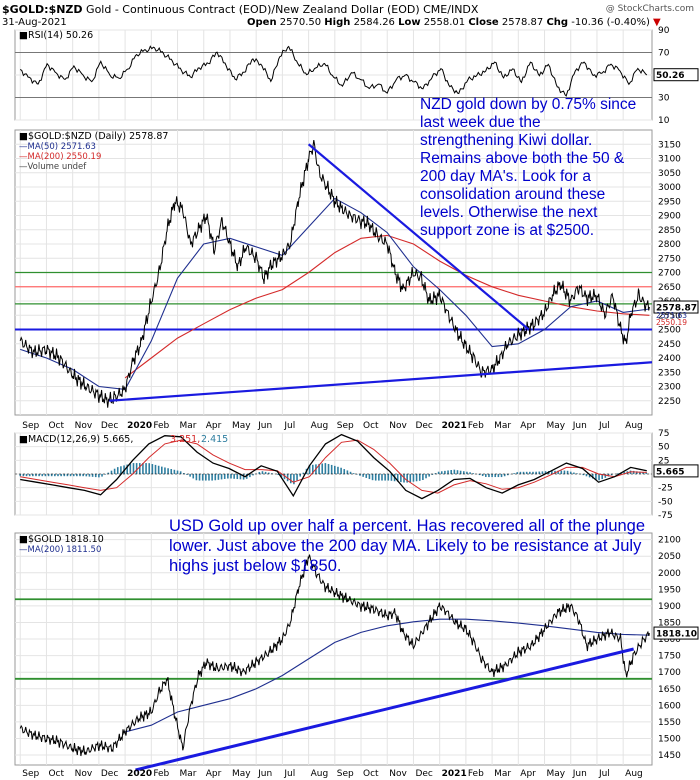 This screenshot has width=700, height=780. What do you see at coordinates (669, 706) in the screenshot?
I see `usd-tick-label: 1600` at bounding box center [669, 706].